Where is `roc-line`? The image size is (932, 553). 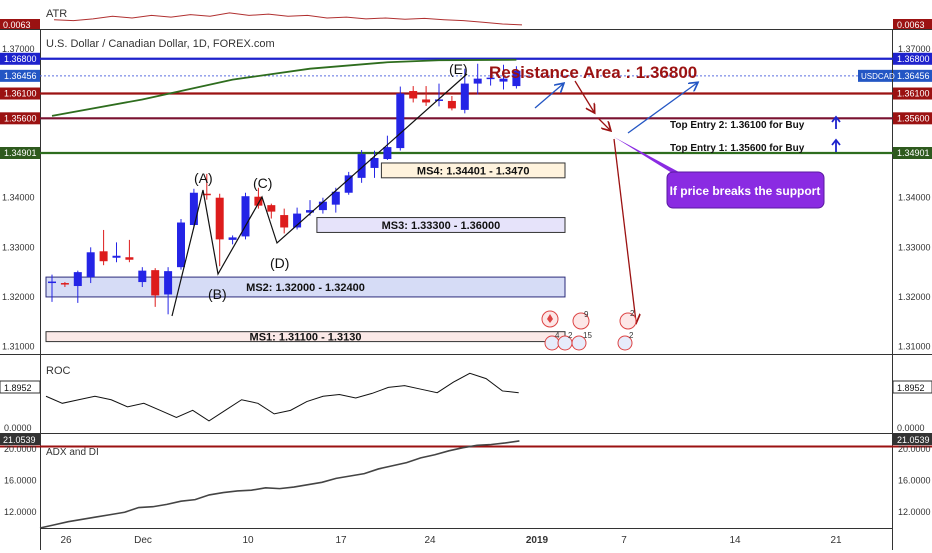 roc-line is located at coordinates (282, 397).